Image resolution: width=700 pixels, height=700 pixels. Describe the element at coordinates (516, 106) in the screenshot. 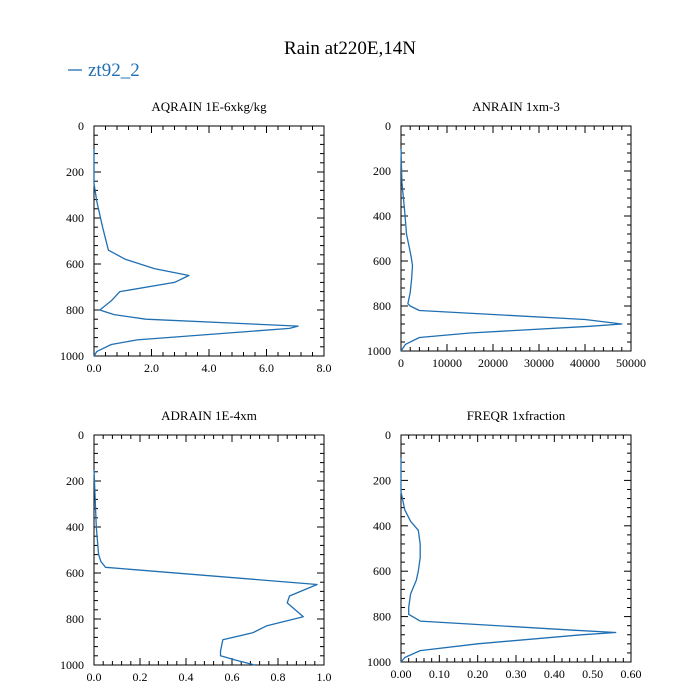

I see `panel-title: ANRAIN 1xm-3` at that location.